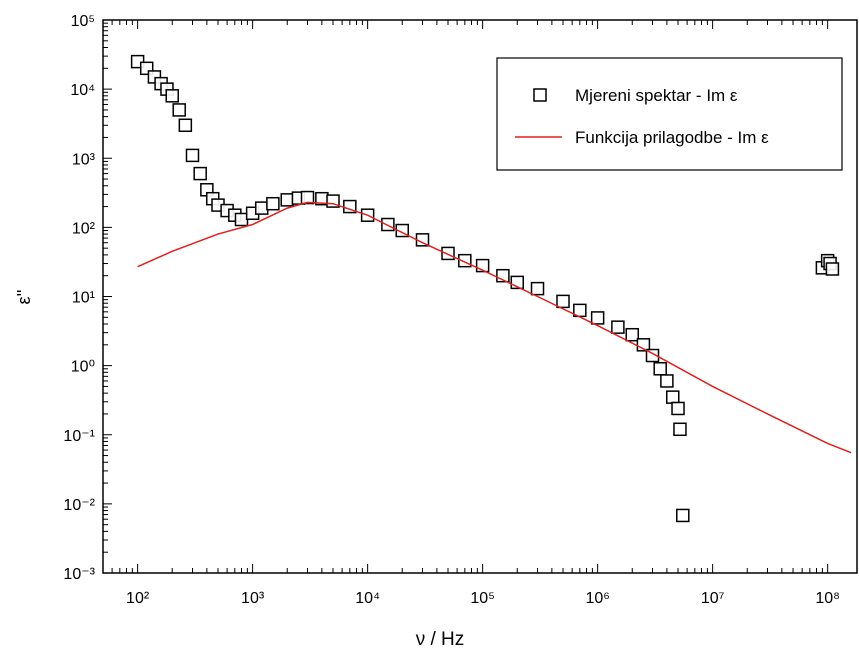 The height and width of the screenshot is (660, 859). Describe the element at coordinates (84, 228) in the screenshot. I see `y-tick-label: 10²` at that location.